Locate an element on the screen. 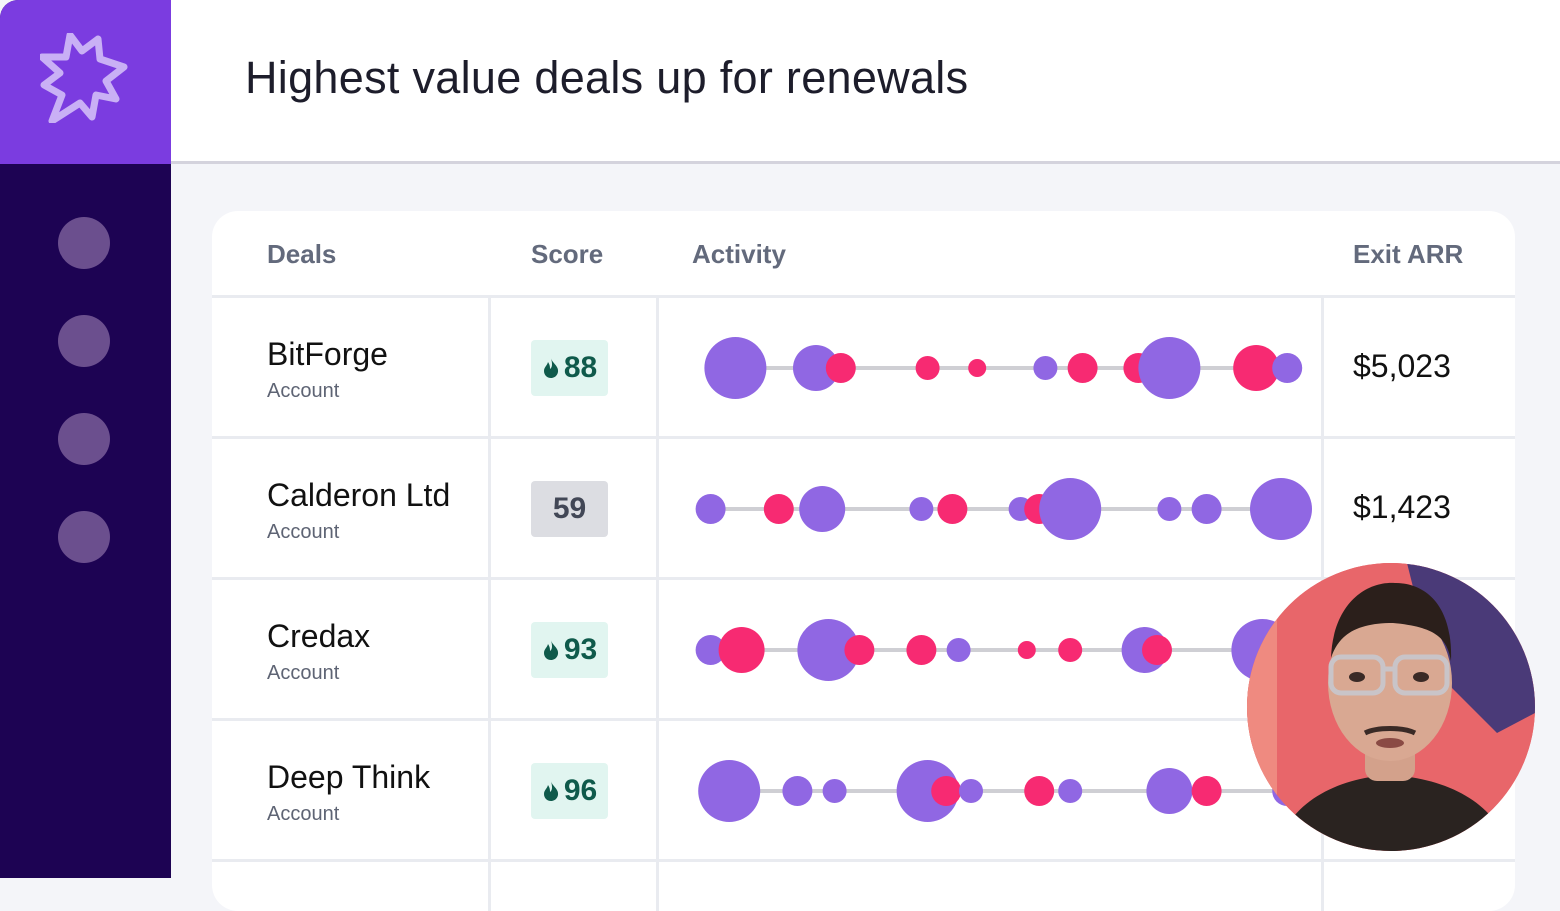  presenter-video-bubble is located at coordinates (1391, 707).